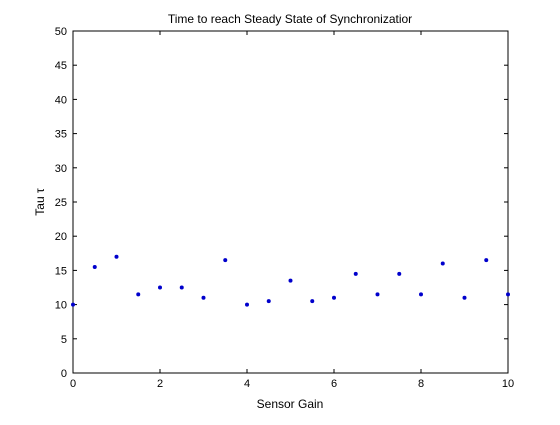  Describe the element at coordinates (64, 340) in the screenshot. I see `y-tick-label: 5` at that location.